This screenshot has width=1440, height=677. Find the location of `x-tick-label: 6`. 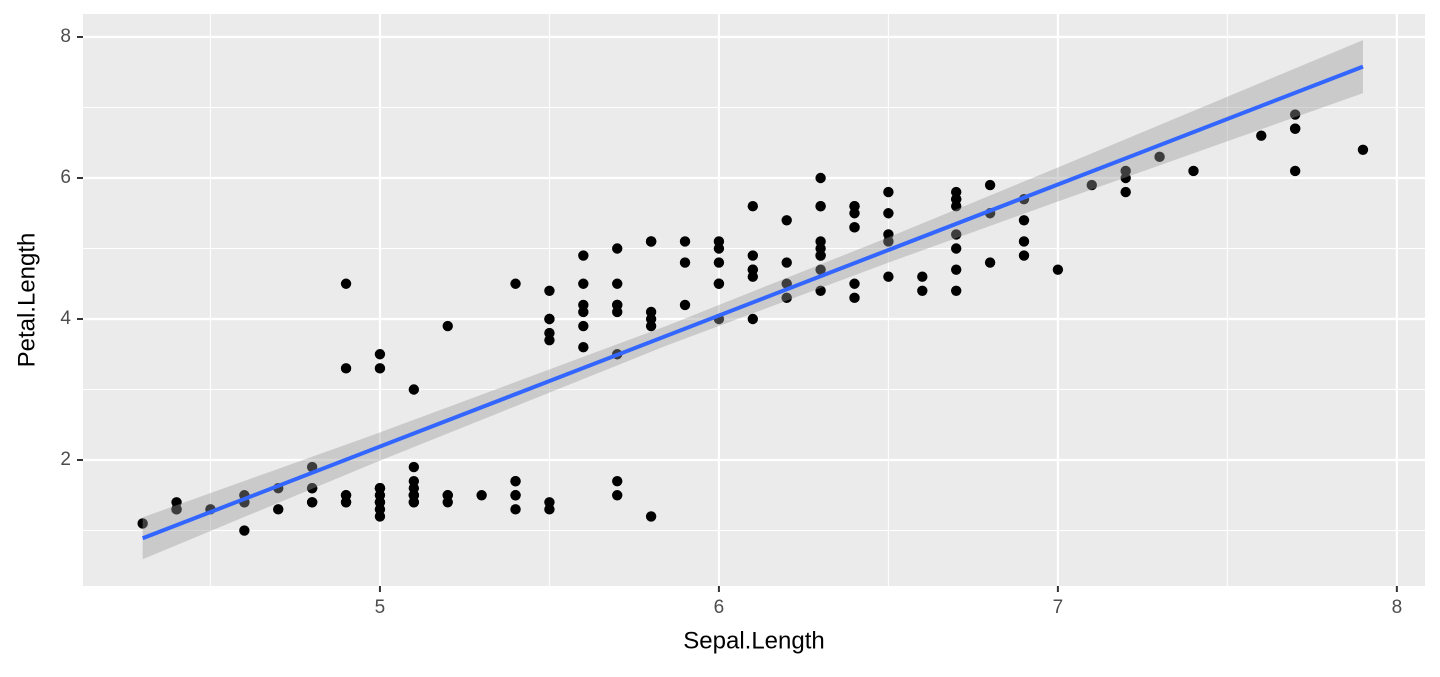

x-tick-label: 6 is located at coordinates (719, 607).